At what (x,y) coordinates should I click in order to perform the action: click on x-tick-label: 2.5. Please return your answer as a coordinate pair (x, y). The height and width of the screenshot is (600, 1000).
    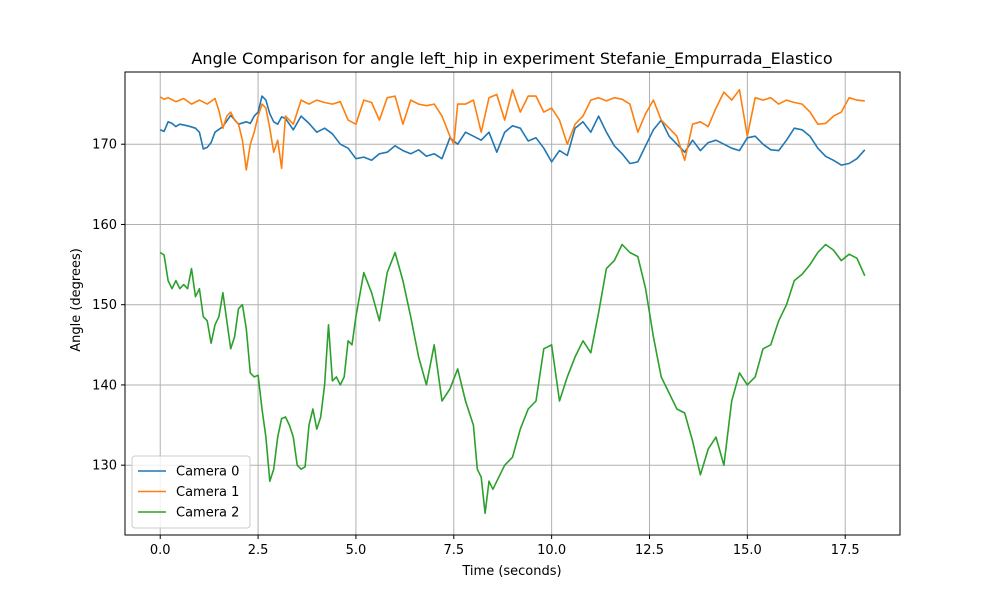
    Looking at the image, I should click on (258, 550).